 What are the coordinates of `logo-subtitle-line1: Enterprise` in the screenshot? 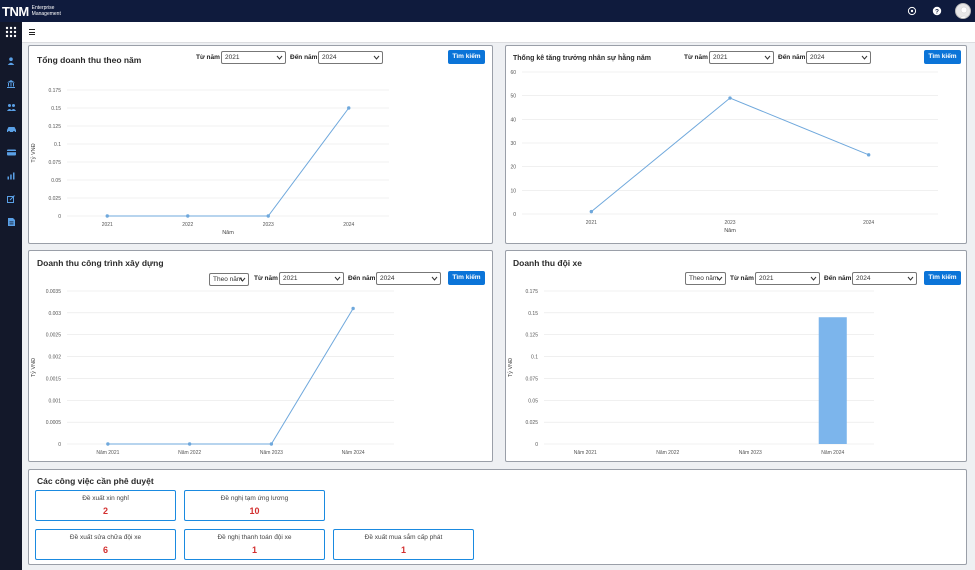 It's located at (43, 8).